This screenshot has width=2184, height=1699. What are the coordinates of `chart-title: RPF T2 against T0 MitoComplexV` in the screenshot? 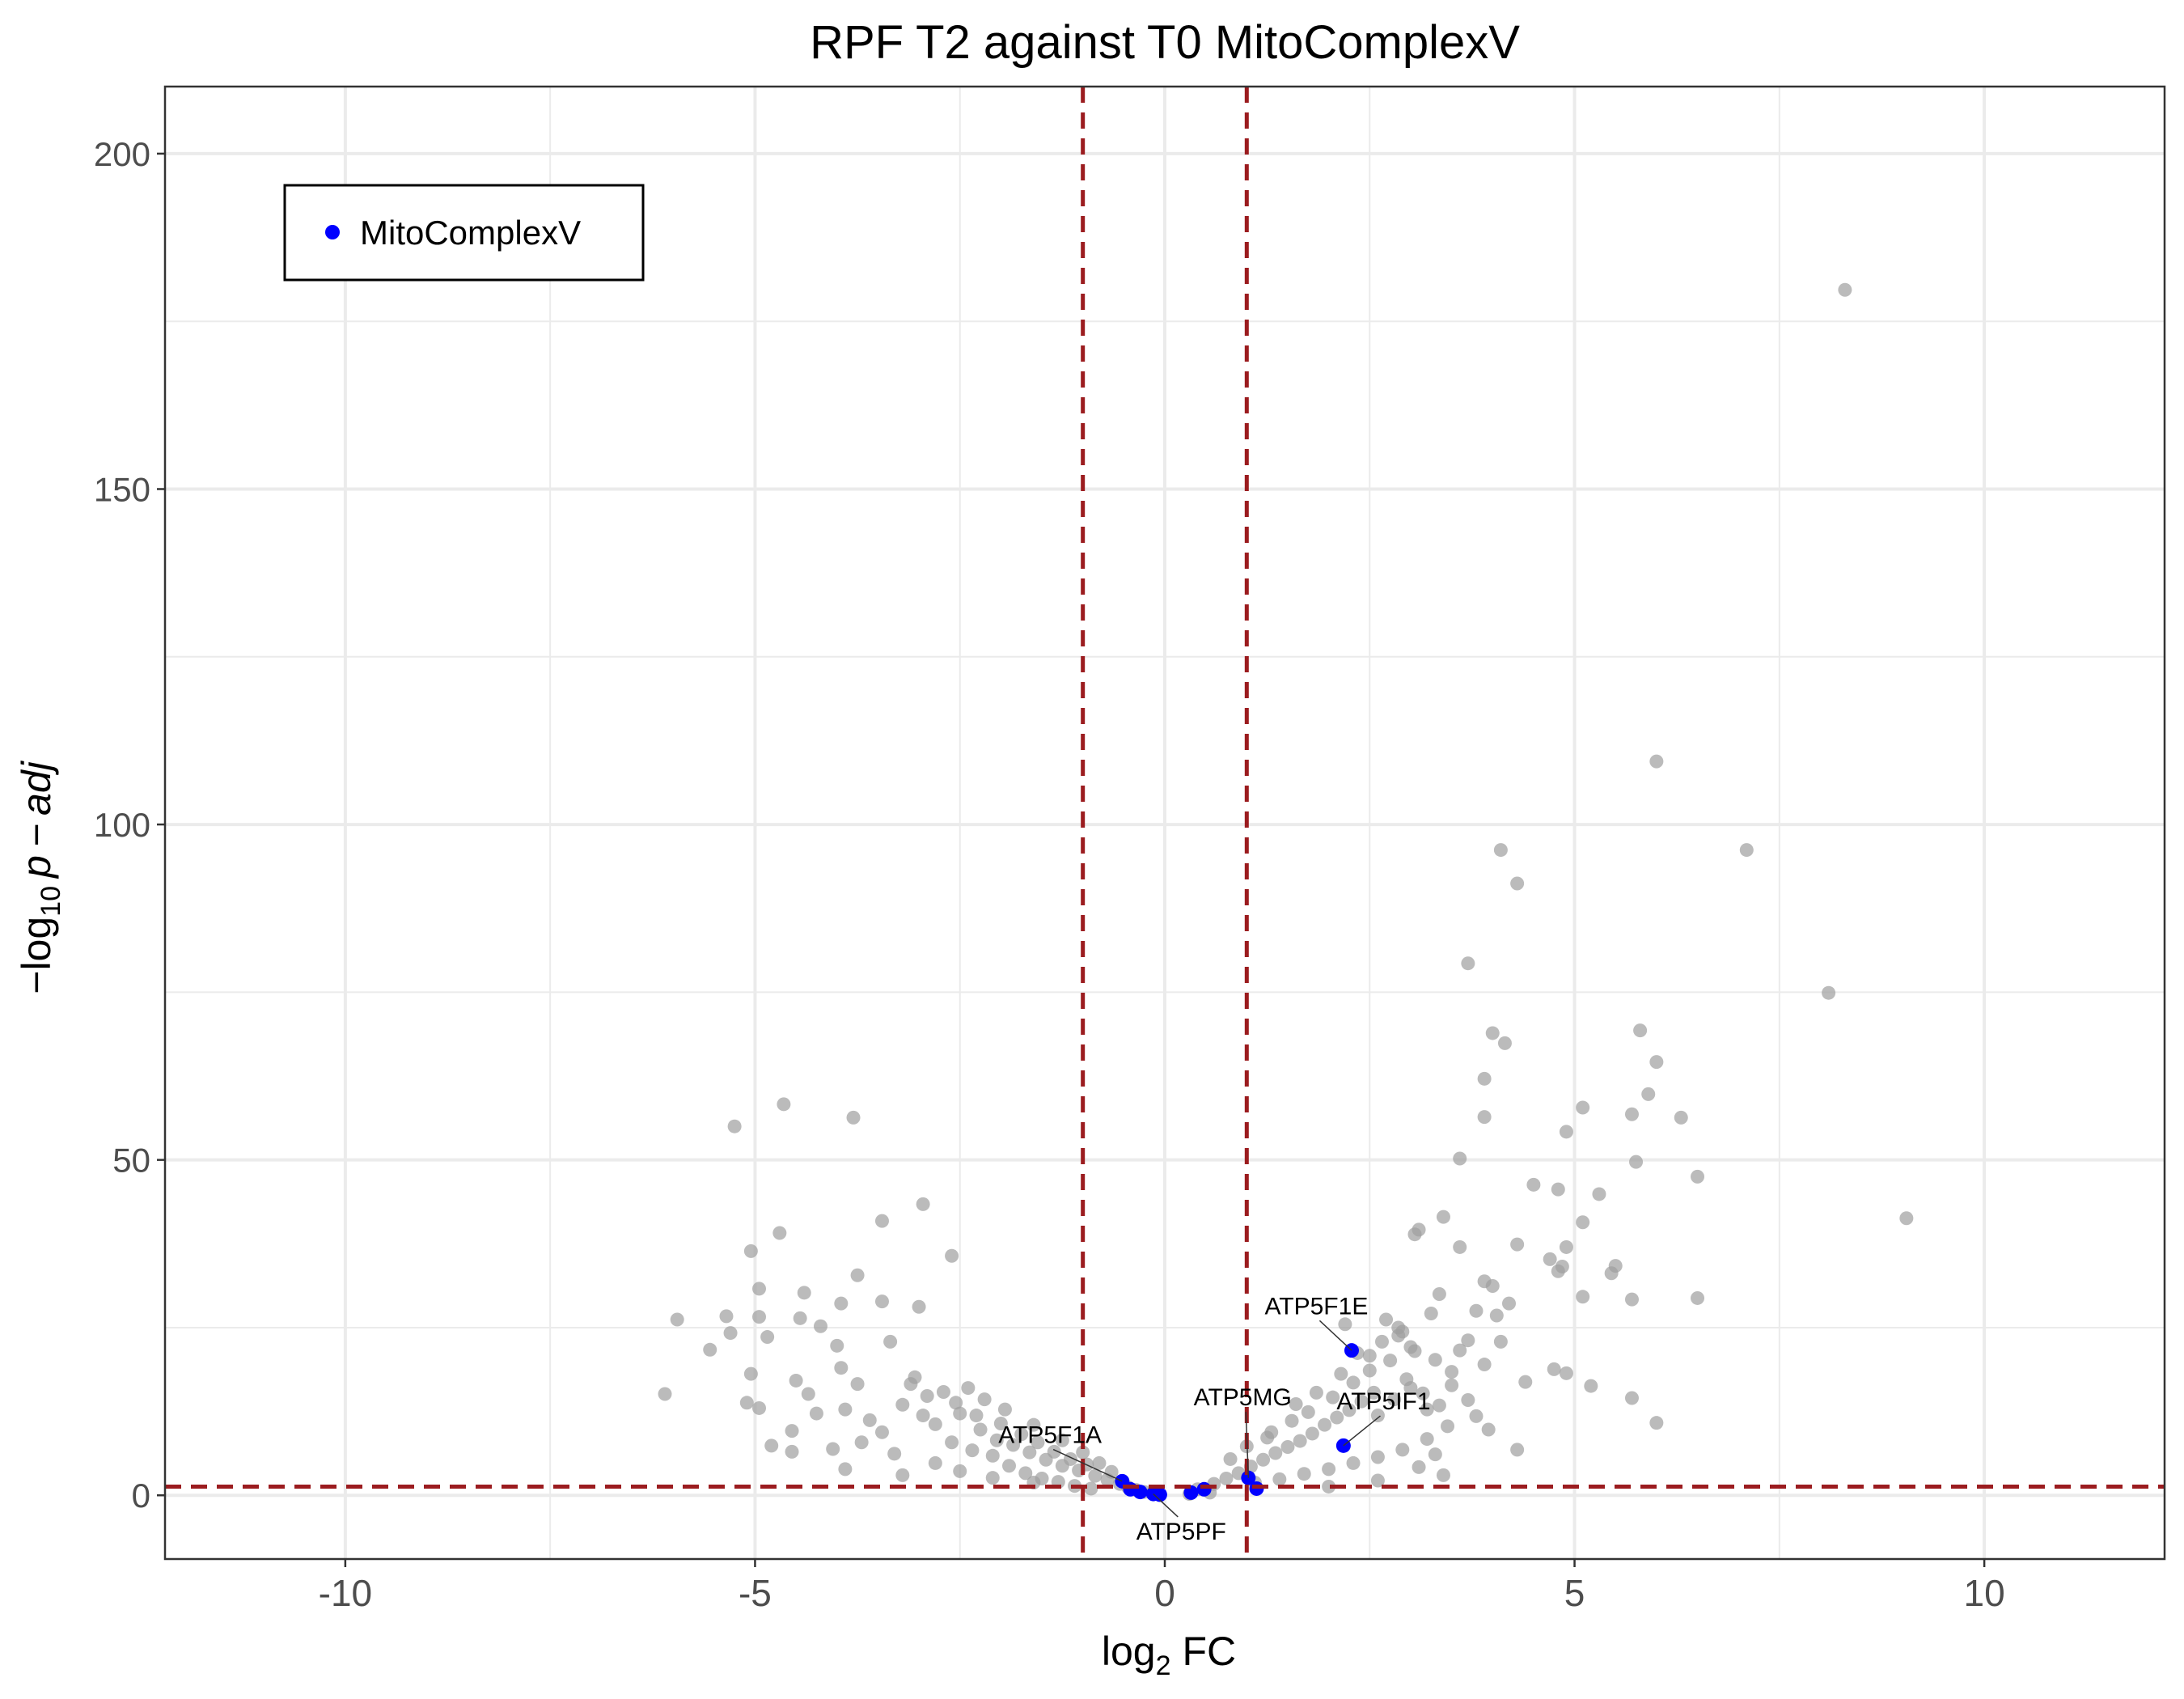 It's located at (1165, 42).